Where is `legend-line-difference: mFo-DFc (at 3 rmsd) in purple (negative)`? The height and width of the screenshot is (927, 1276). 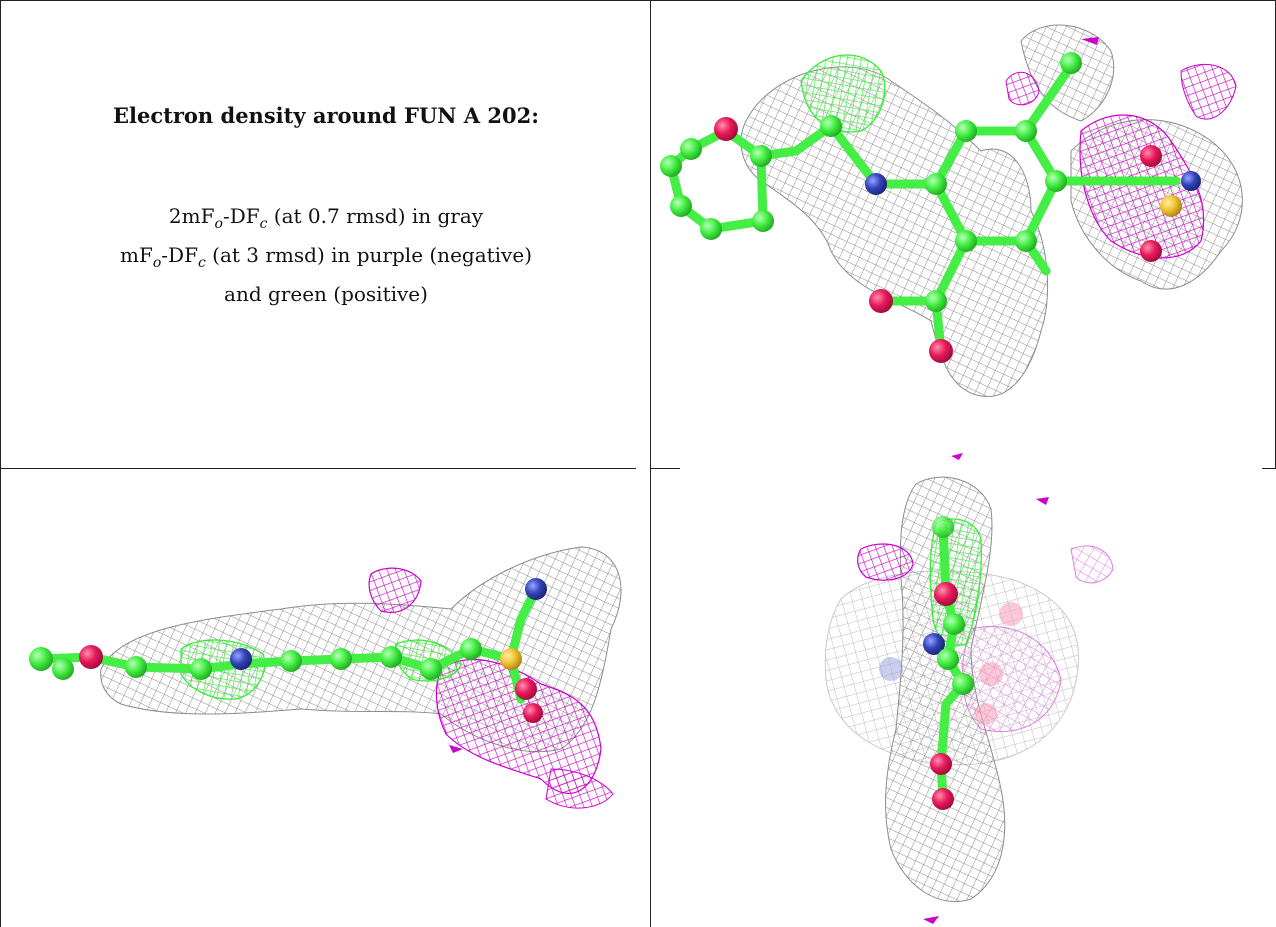
legend-line-difference: mFo-DFc (at 3 rmsd) in purple (negative) is located at coordinates (326, 257).